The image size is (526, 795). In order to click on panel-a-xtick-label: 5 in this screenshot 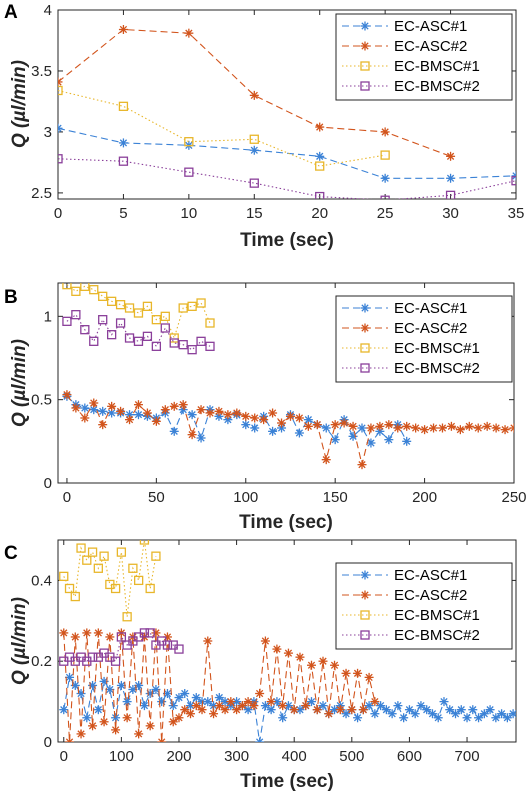, I will do `click(123, 213)`.